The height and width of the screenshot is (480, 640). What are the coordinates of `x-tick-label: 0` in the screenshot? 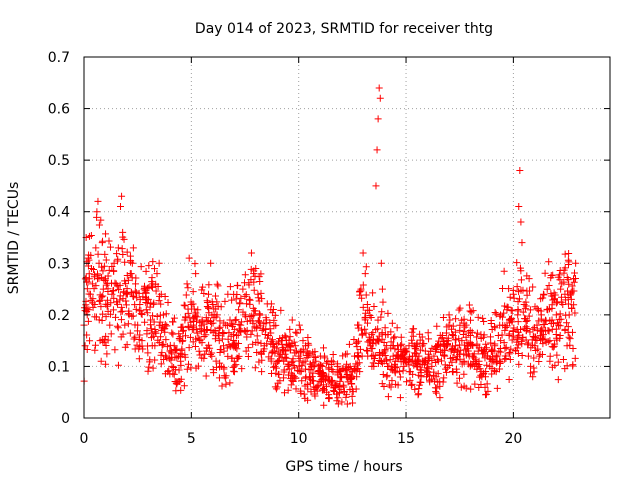 It's located at (84, 439).